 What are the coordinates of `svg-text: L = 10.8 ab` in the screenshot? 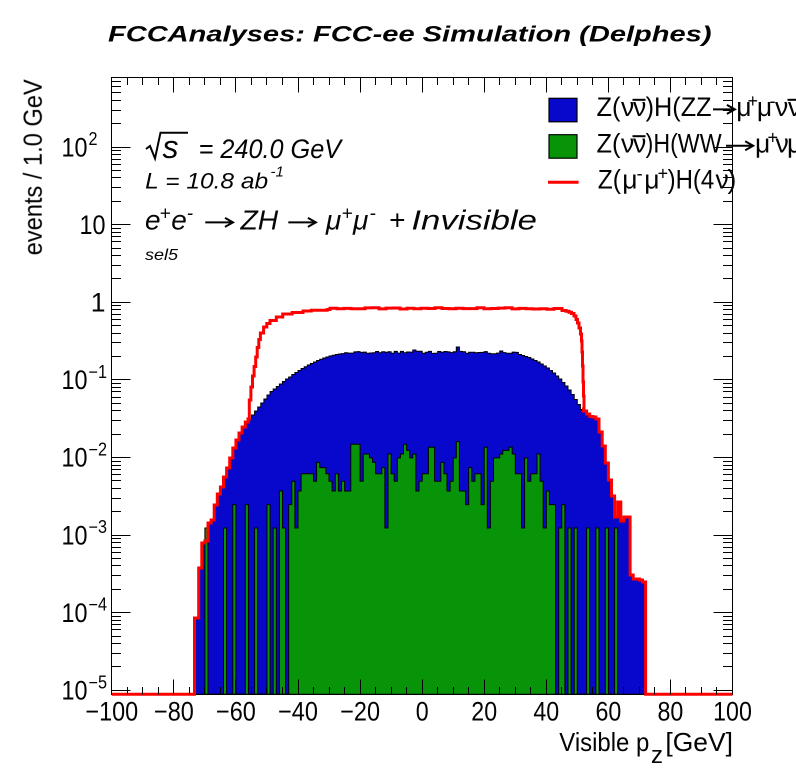 It's located at (206, 181).